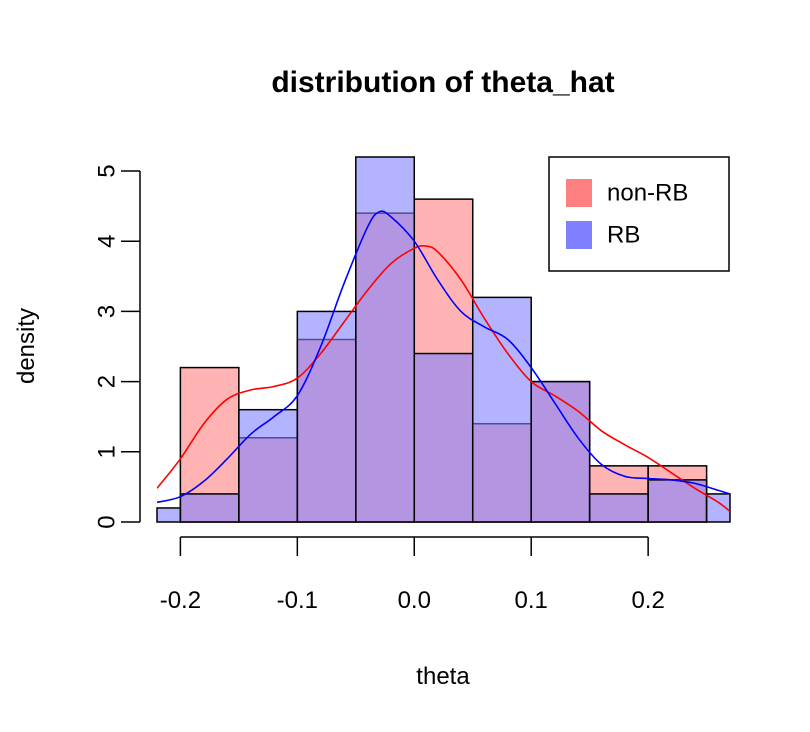 The width and height of the screenshot is (810, 732). I want to click on y-tick-label: 2, so click(107, 381).